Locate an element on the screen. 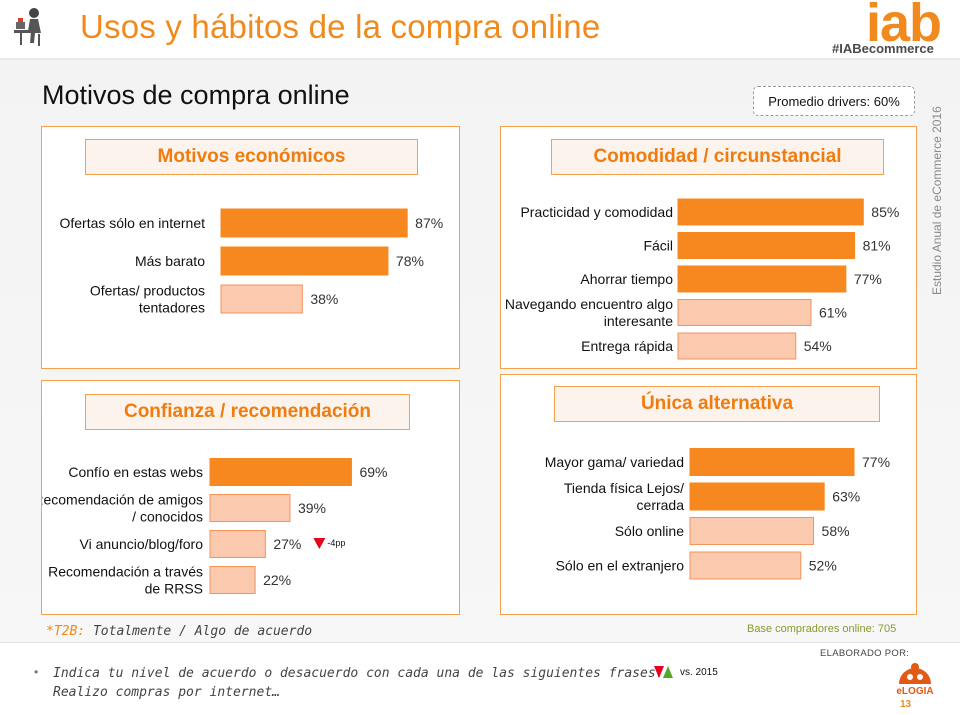 This screenshot has width=960, height=715. value-label: 58% is located at coordinates (836, 531).